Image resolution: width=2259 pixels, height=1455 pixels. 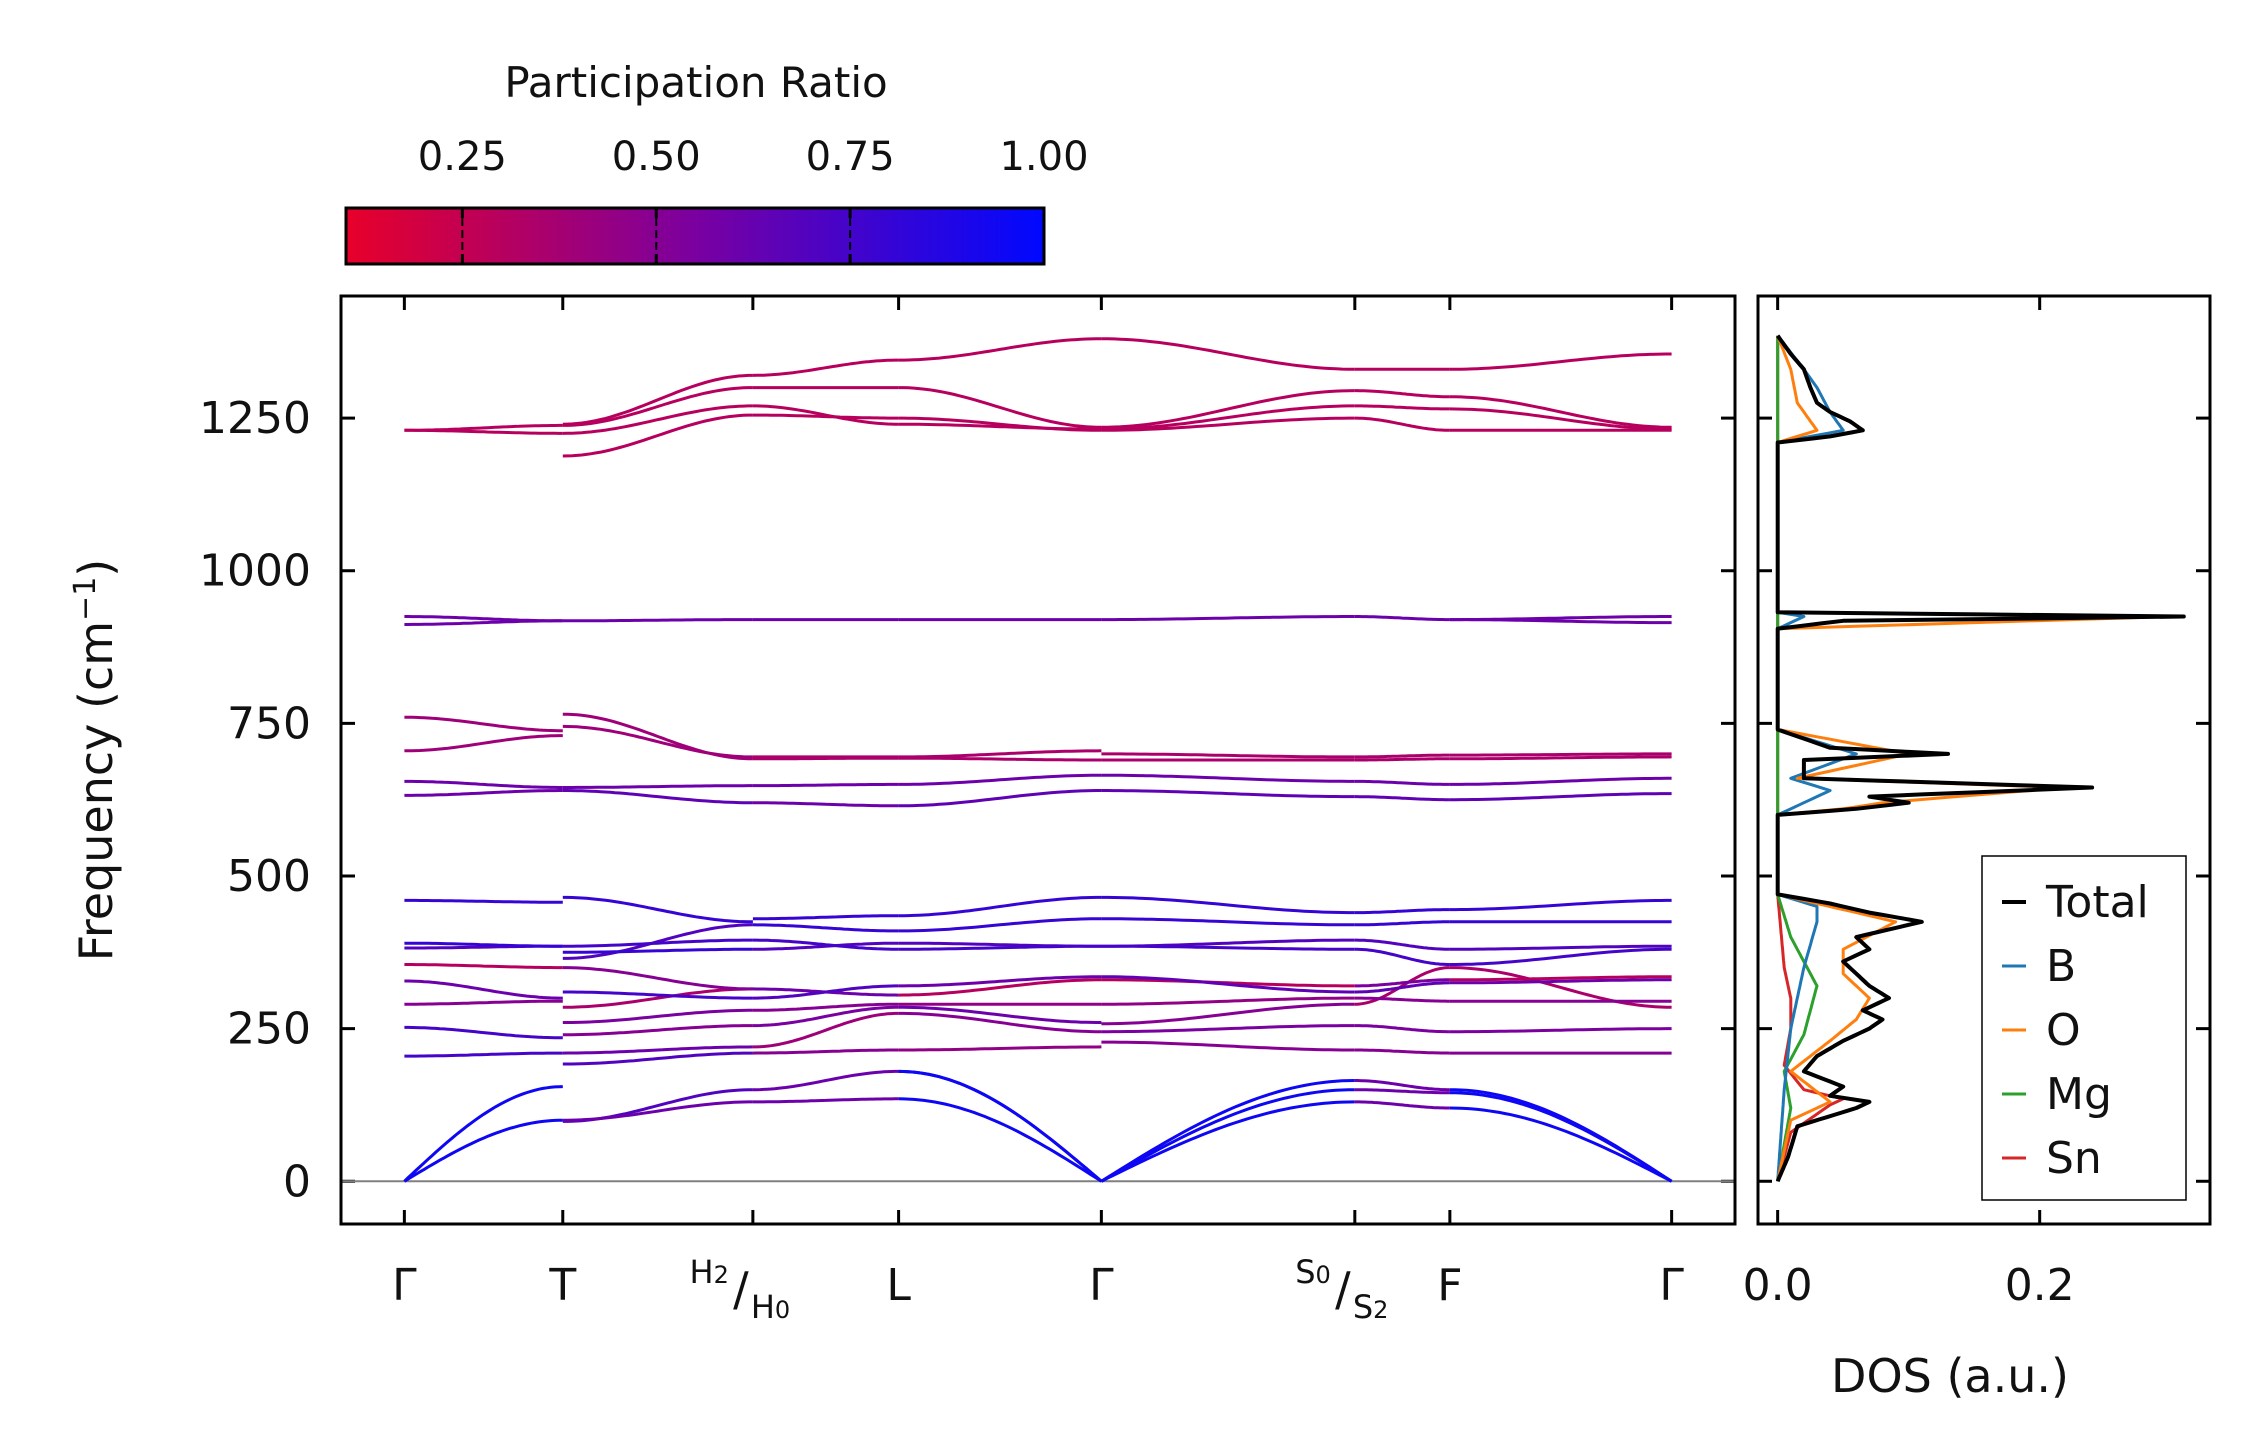 I want to click on k-point-label-upper-index: 2, so click(x=721, y=1275).